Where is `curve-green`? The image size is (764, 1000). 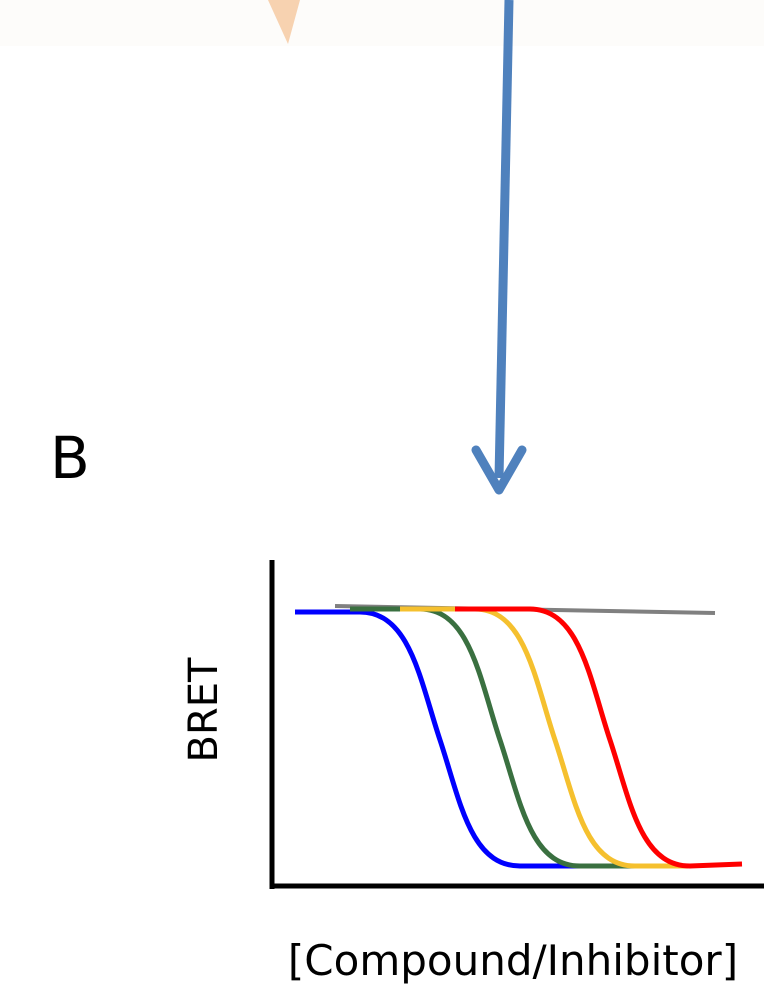 curve-green is located at coordinates (492, 737).